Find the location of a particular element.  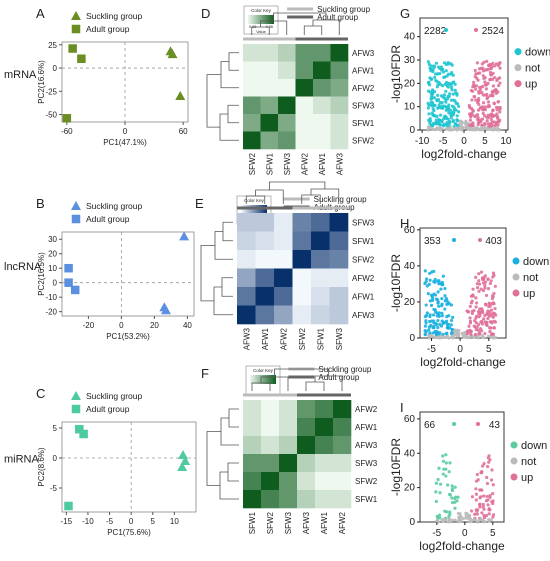

y-tick-label: 60 is located at coordinates (410, 419).